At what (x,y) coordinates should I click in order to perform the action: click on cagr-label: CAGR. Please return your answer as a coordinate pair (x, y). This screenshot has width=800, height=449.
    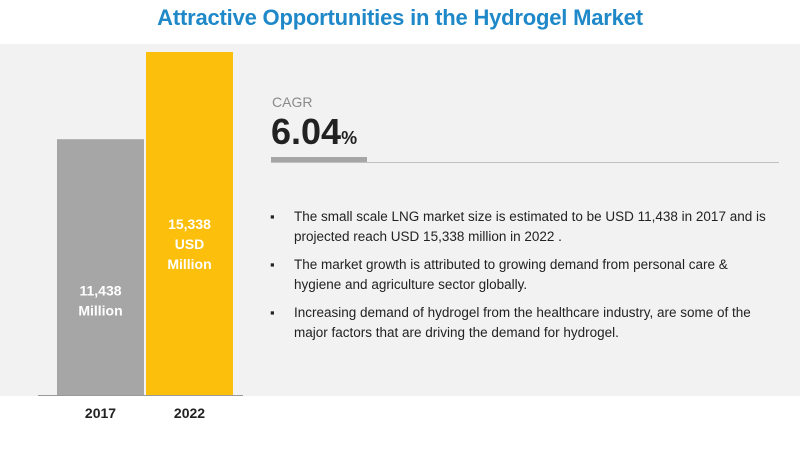
    Looking at the image, I should click on (292, 102).